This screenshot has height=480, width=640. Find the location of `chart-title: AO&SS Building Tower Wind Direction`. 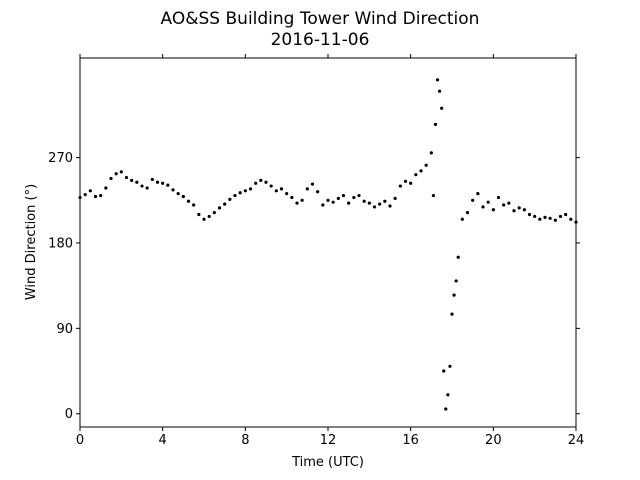

chart-title: AO&SS Building Tower Wind Direction is located at coordinates (320, 19).